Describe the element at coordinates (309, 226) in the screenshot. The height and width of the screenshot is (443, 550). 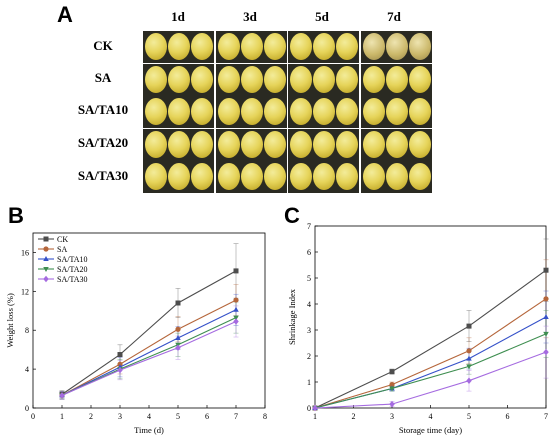
I see `y-tick-label: 7` at that location.